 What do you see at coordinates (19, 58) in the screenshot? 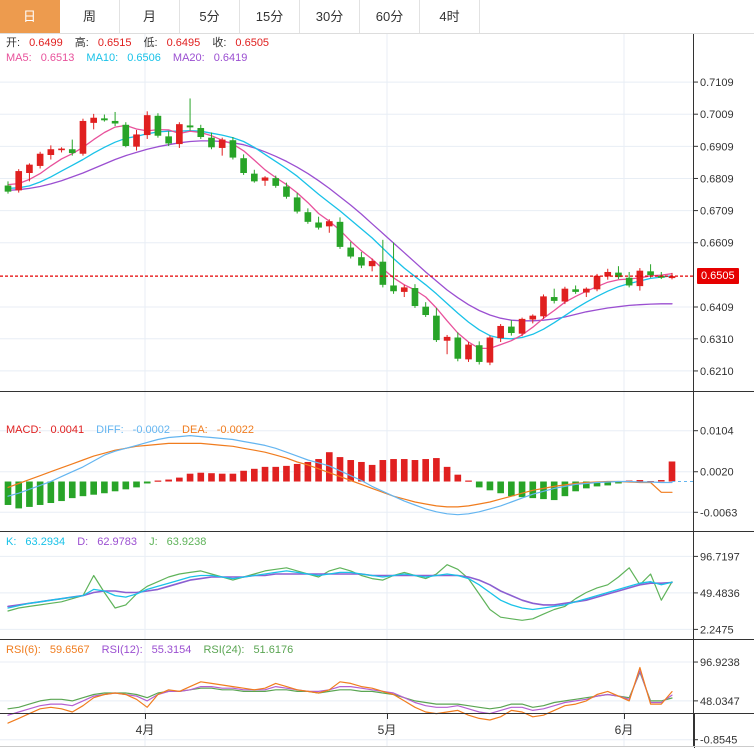
I see `ma5-label: MA5:` at bounding box center [19, 58].